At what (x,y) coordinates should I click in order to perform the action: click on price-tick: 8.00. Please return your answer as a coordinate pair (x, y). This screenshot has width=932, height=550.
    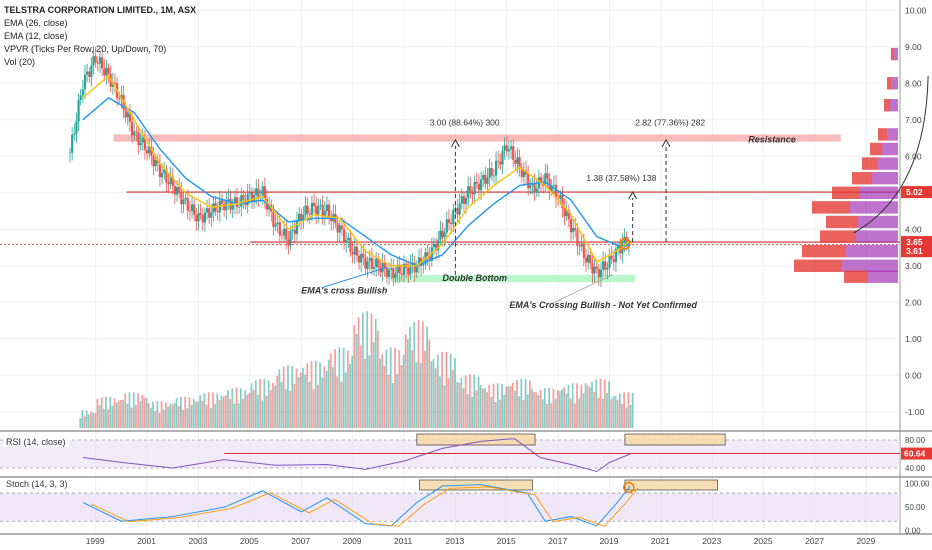
    Looking at the image, I should click on (913, 83).